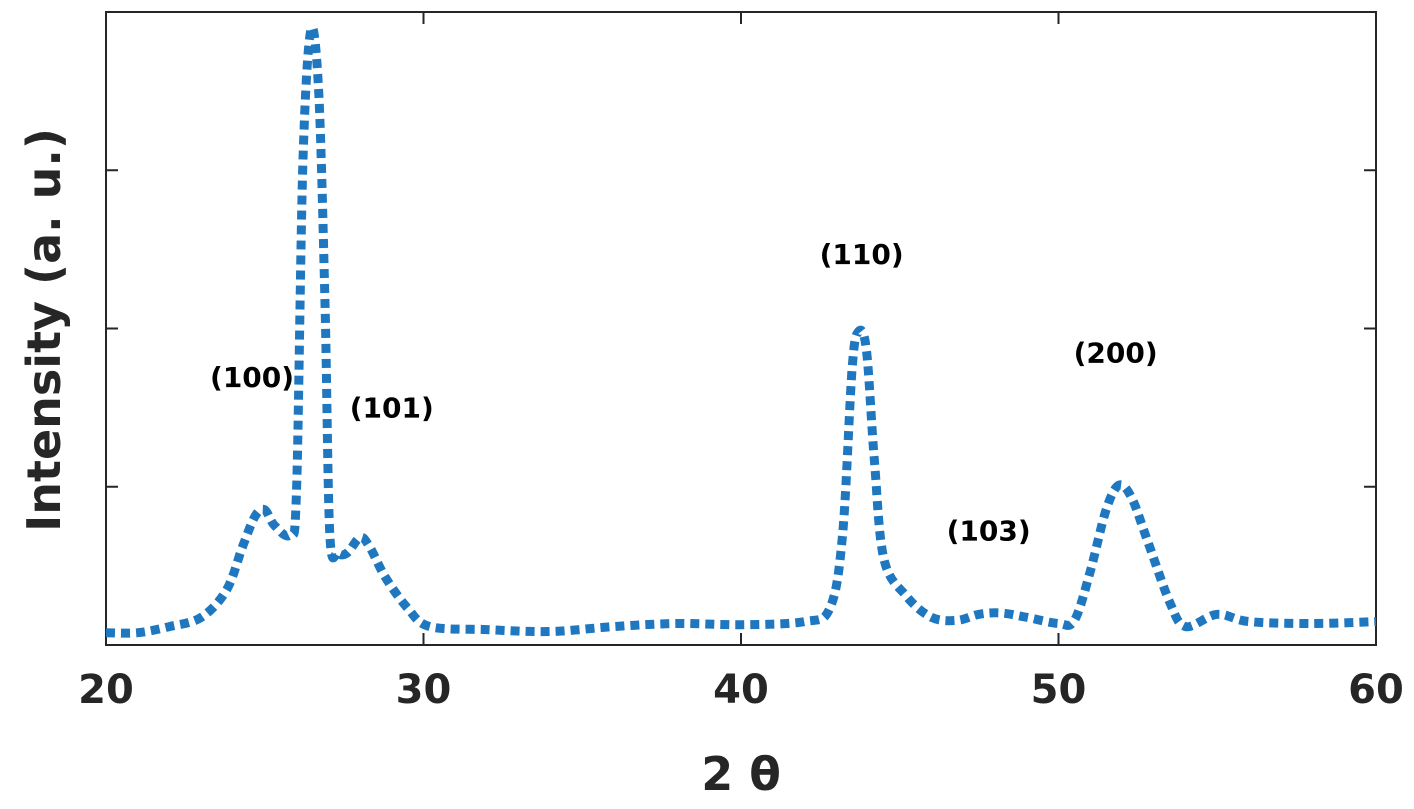  I want to click on x-tick-label: 40, so click(741, 690).